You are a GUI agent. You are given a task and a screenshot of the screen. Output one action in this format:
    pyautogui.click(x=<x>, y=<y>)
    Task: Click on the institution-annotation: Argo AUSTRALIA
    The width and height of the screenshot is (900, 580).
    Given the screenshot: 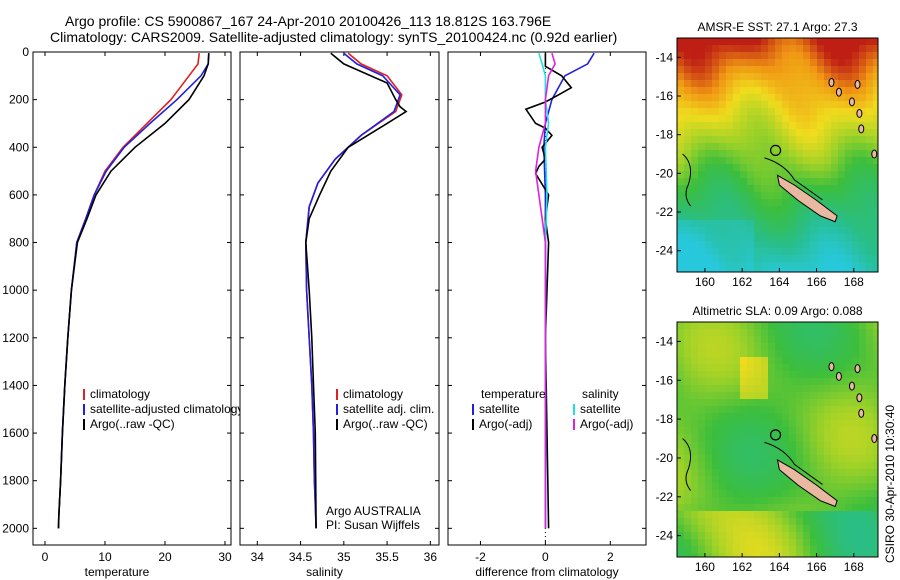 What is the action you would take?
    pyautogui.click(x=373, y=511)
    